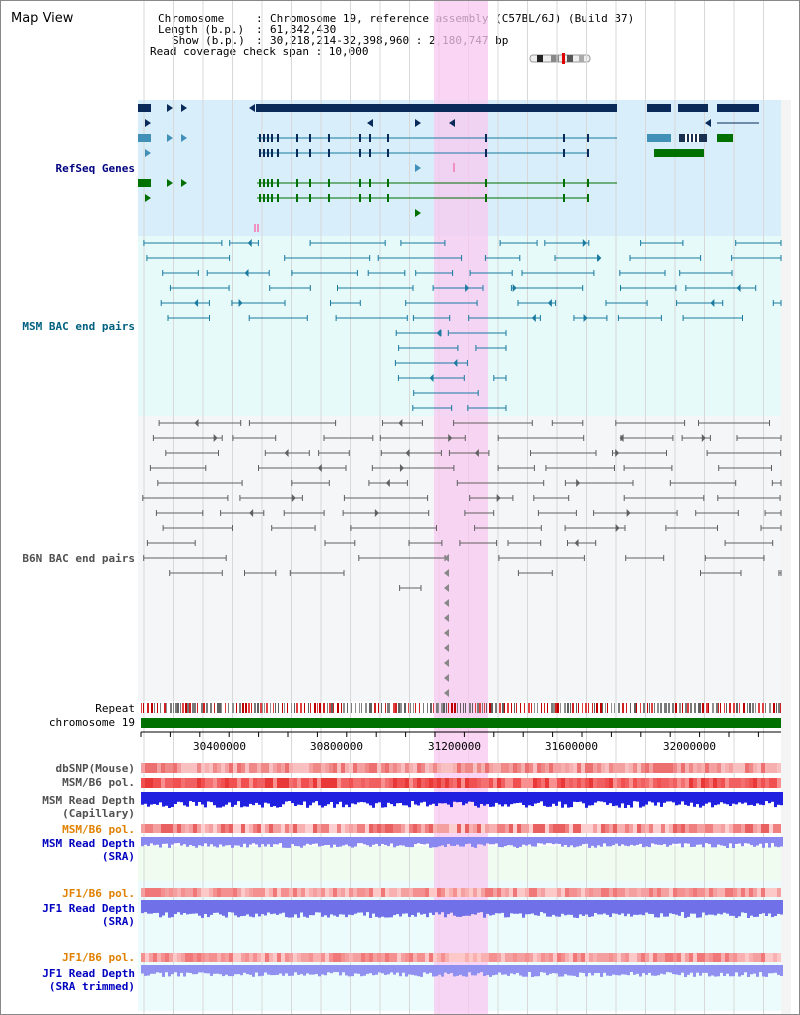 The width and height of the screenshot is (800, 1015). Describe the element at coordinates (561, 59) in the screenshot. I see `chromosome-ideogram` at that location.